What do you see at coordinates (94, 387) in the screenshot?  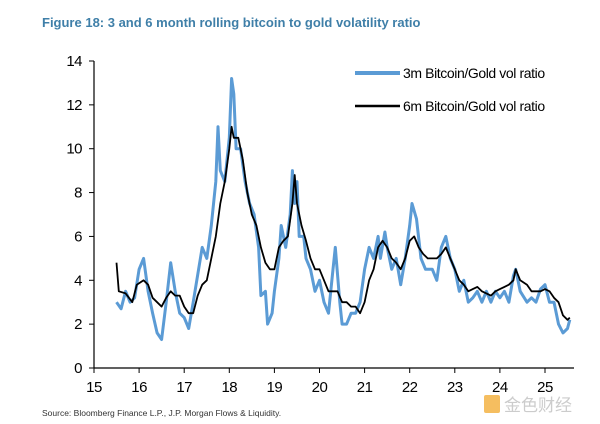 I see `x-tick-label: 15` at bounding box center [94, 387].